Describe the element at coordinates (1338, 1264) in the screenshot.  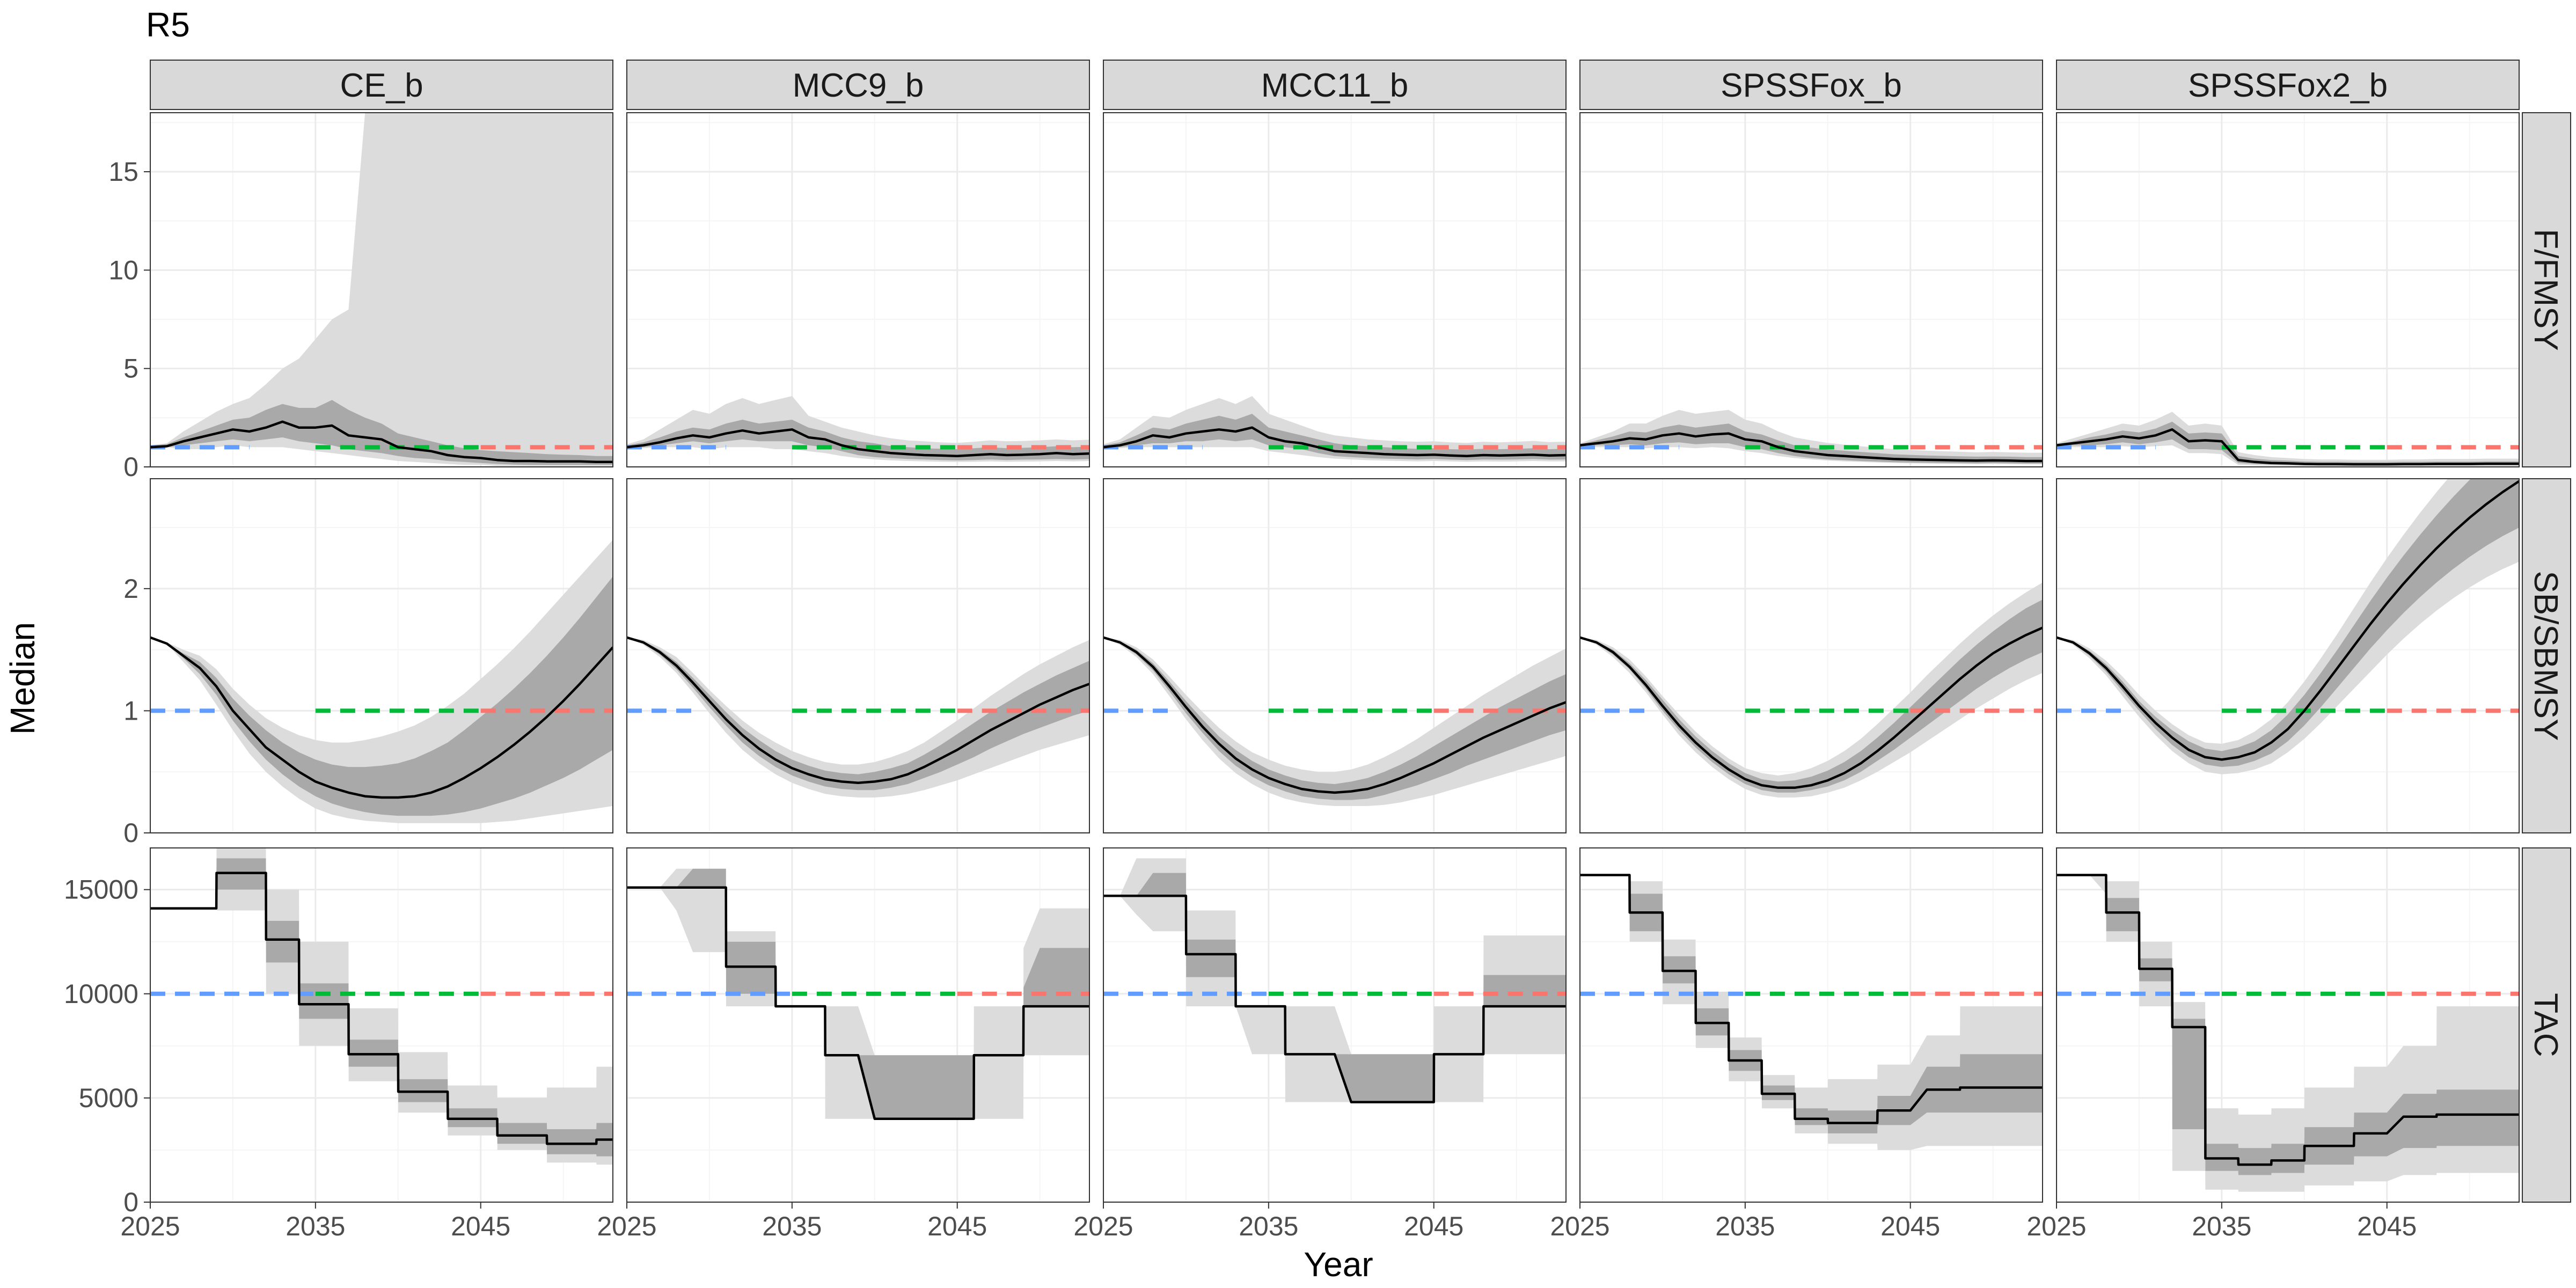
I see `x-axis-title: Year` at that location.